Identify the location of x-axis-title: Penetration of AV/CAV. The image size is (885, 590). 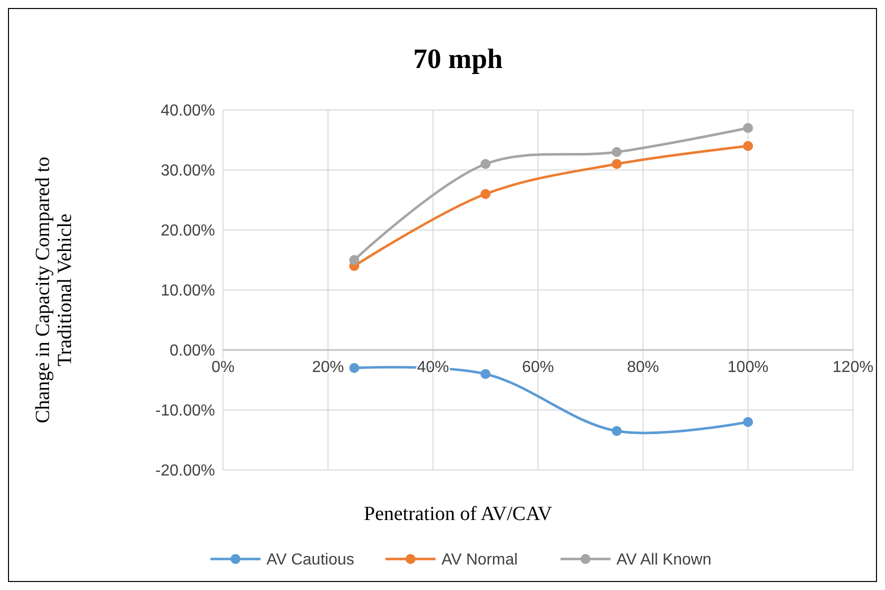
(458, 514).